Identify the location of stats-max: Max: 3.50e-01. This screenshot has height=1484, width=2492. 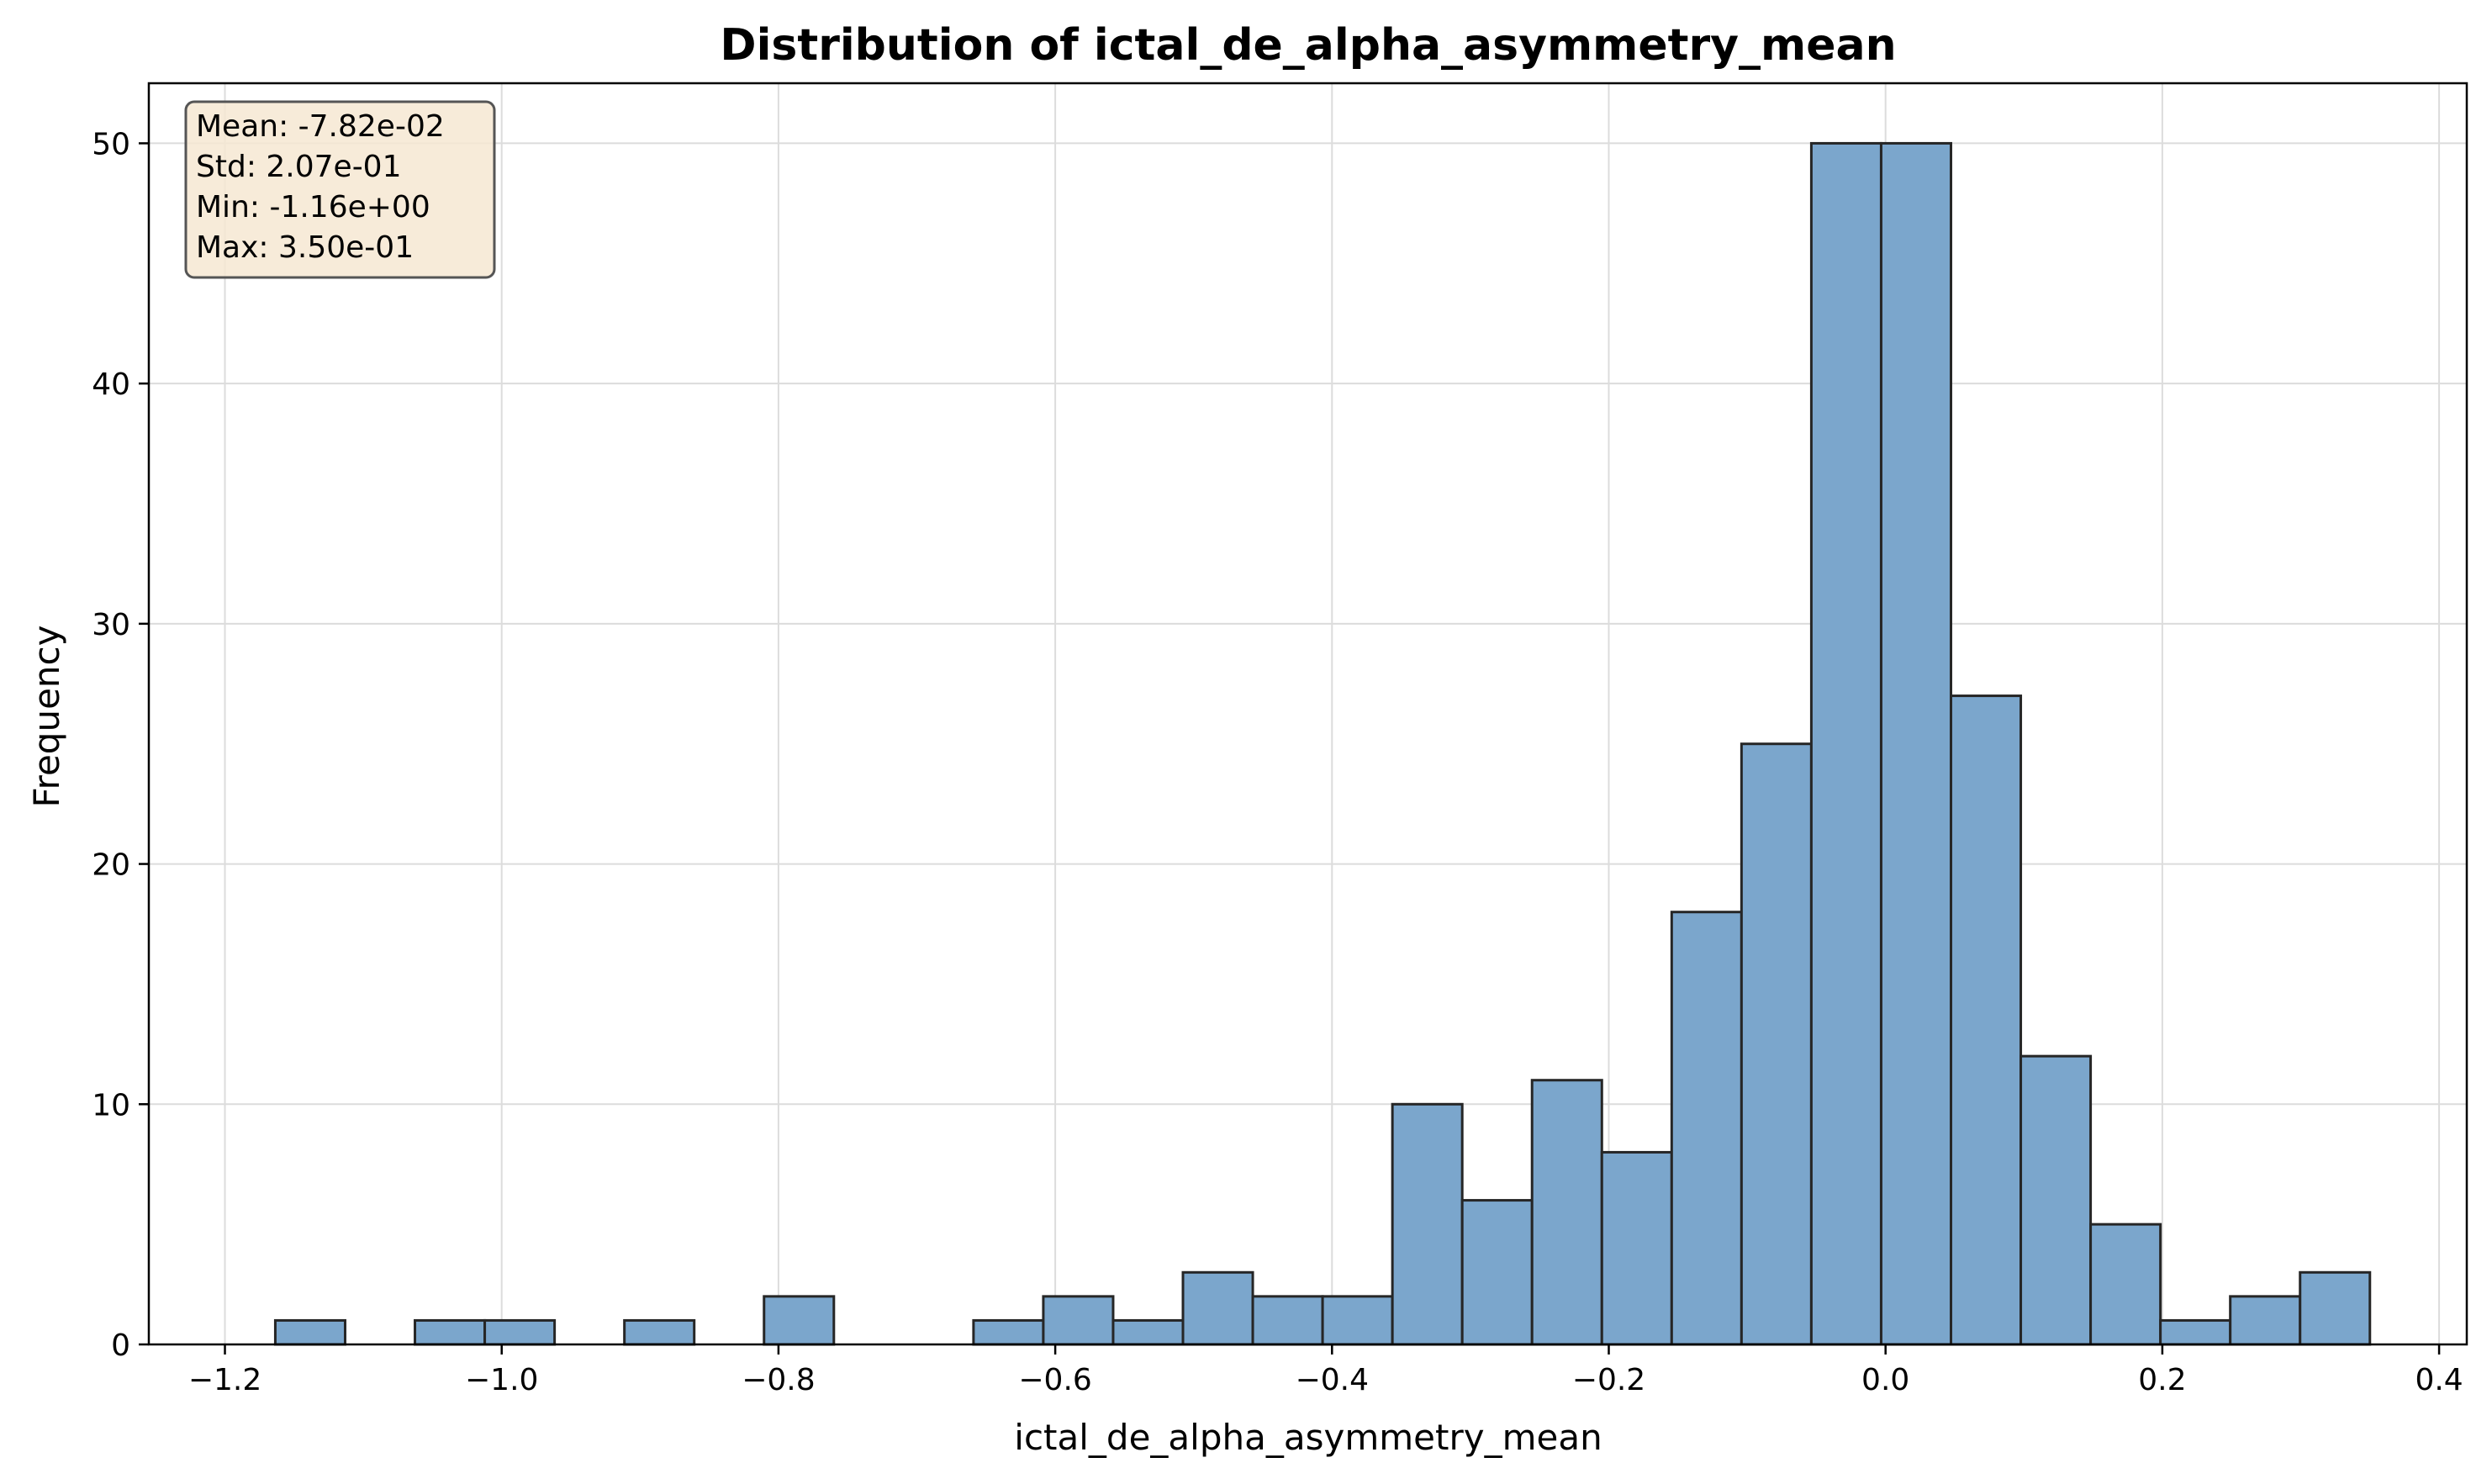
(305, 247).